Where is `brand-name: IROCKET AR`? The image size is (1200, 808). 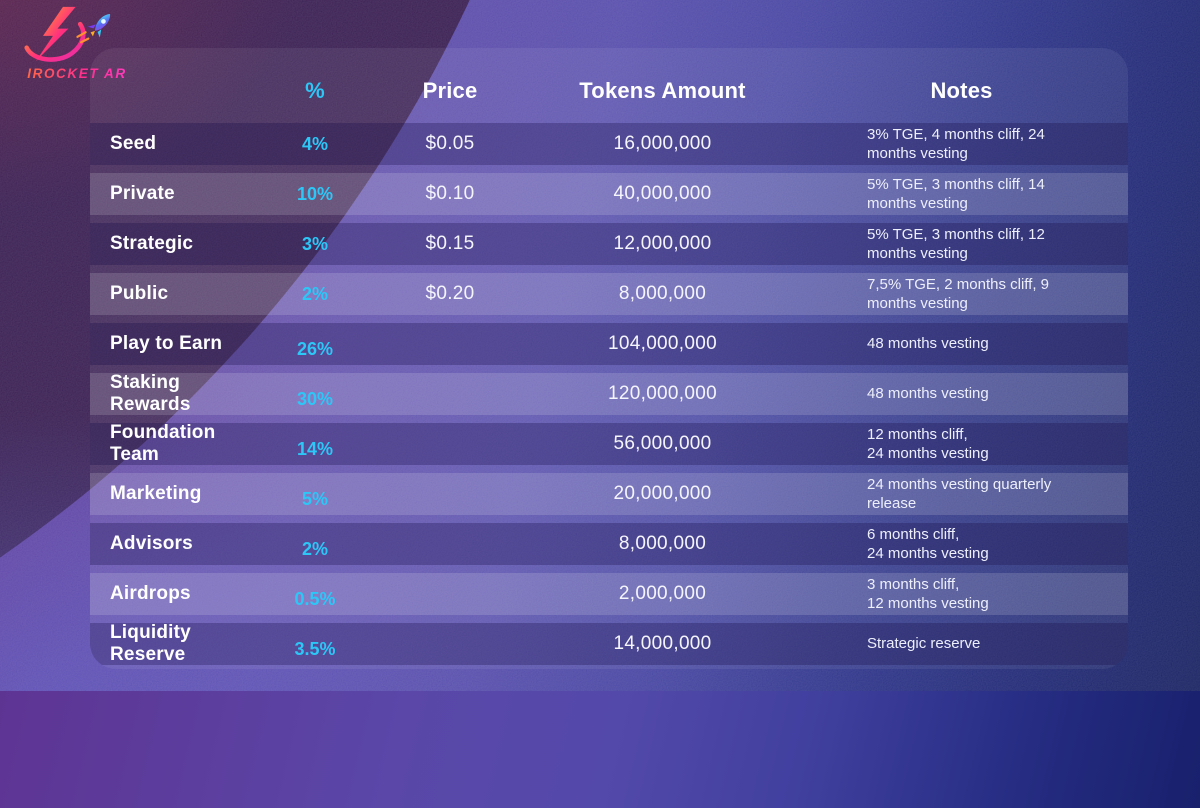
brand-name: IROCKET AR is located at coordinates (77, 73).